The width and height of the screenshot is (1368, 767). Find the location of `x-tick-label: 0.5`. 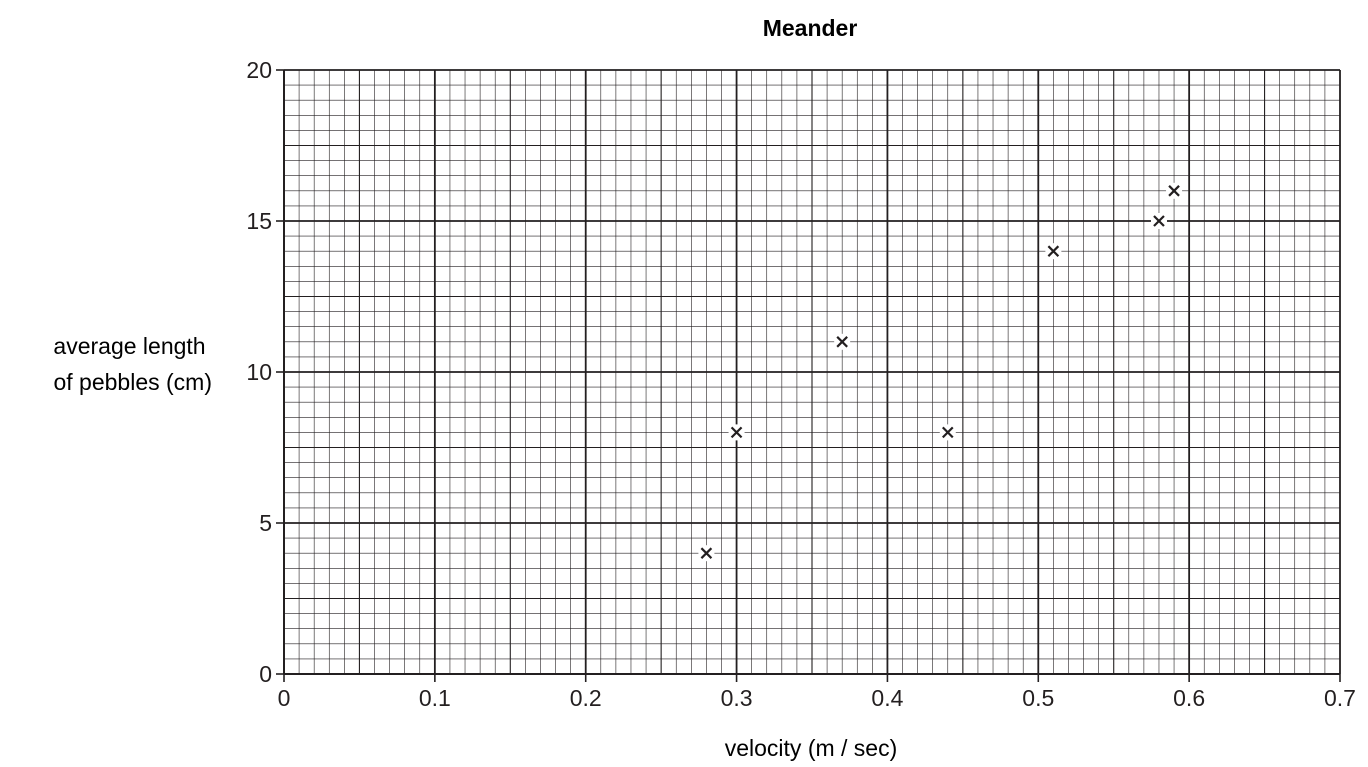

x-tick-label: 0.5 is located at coordinates (1038, 698).